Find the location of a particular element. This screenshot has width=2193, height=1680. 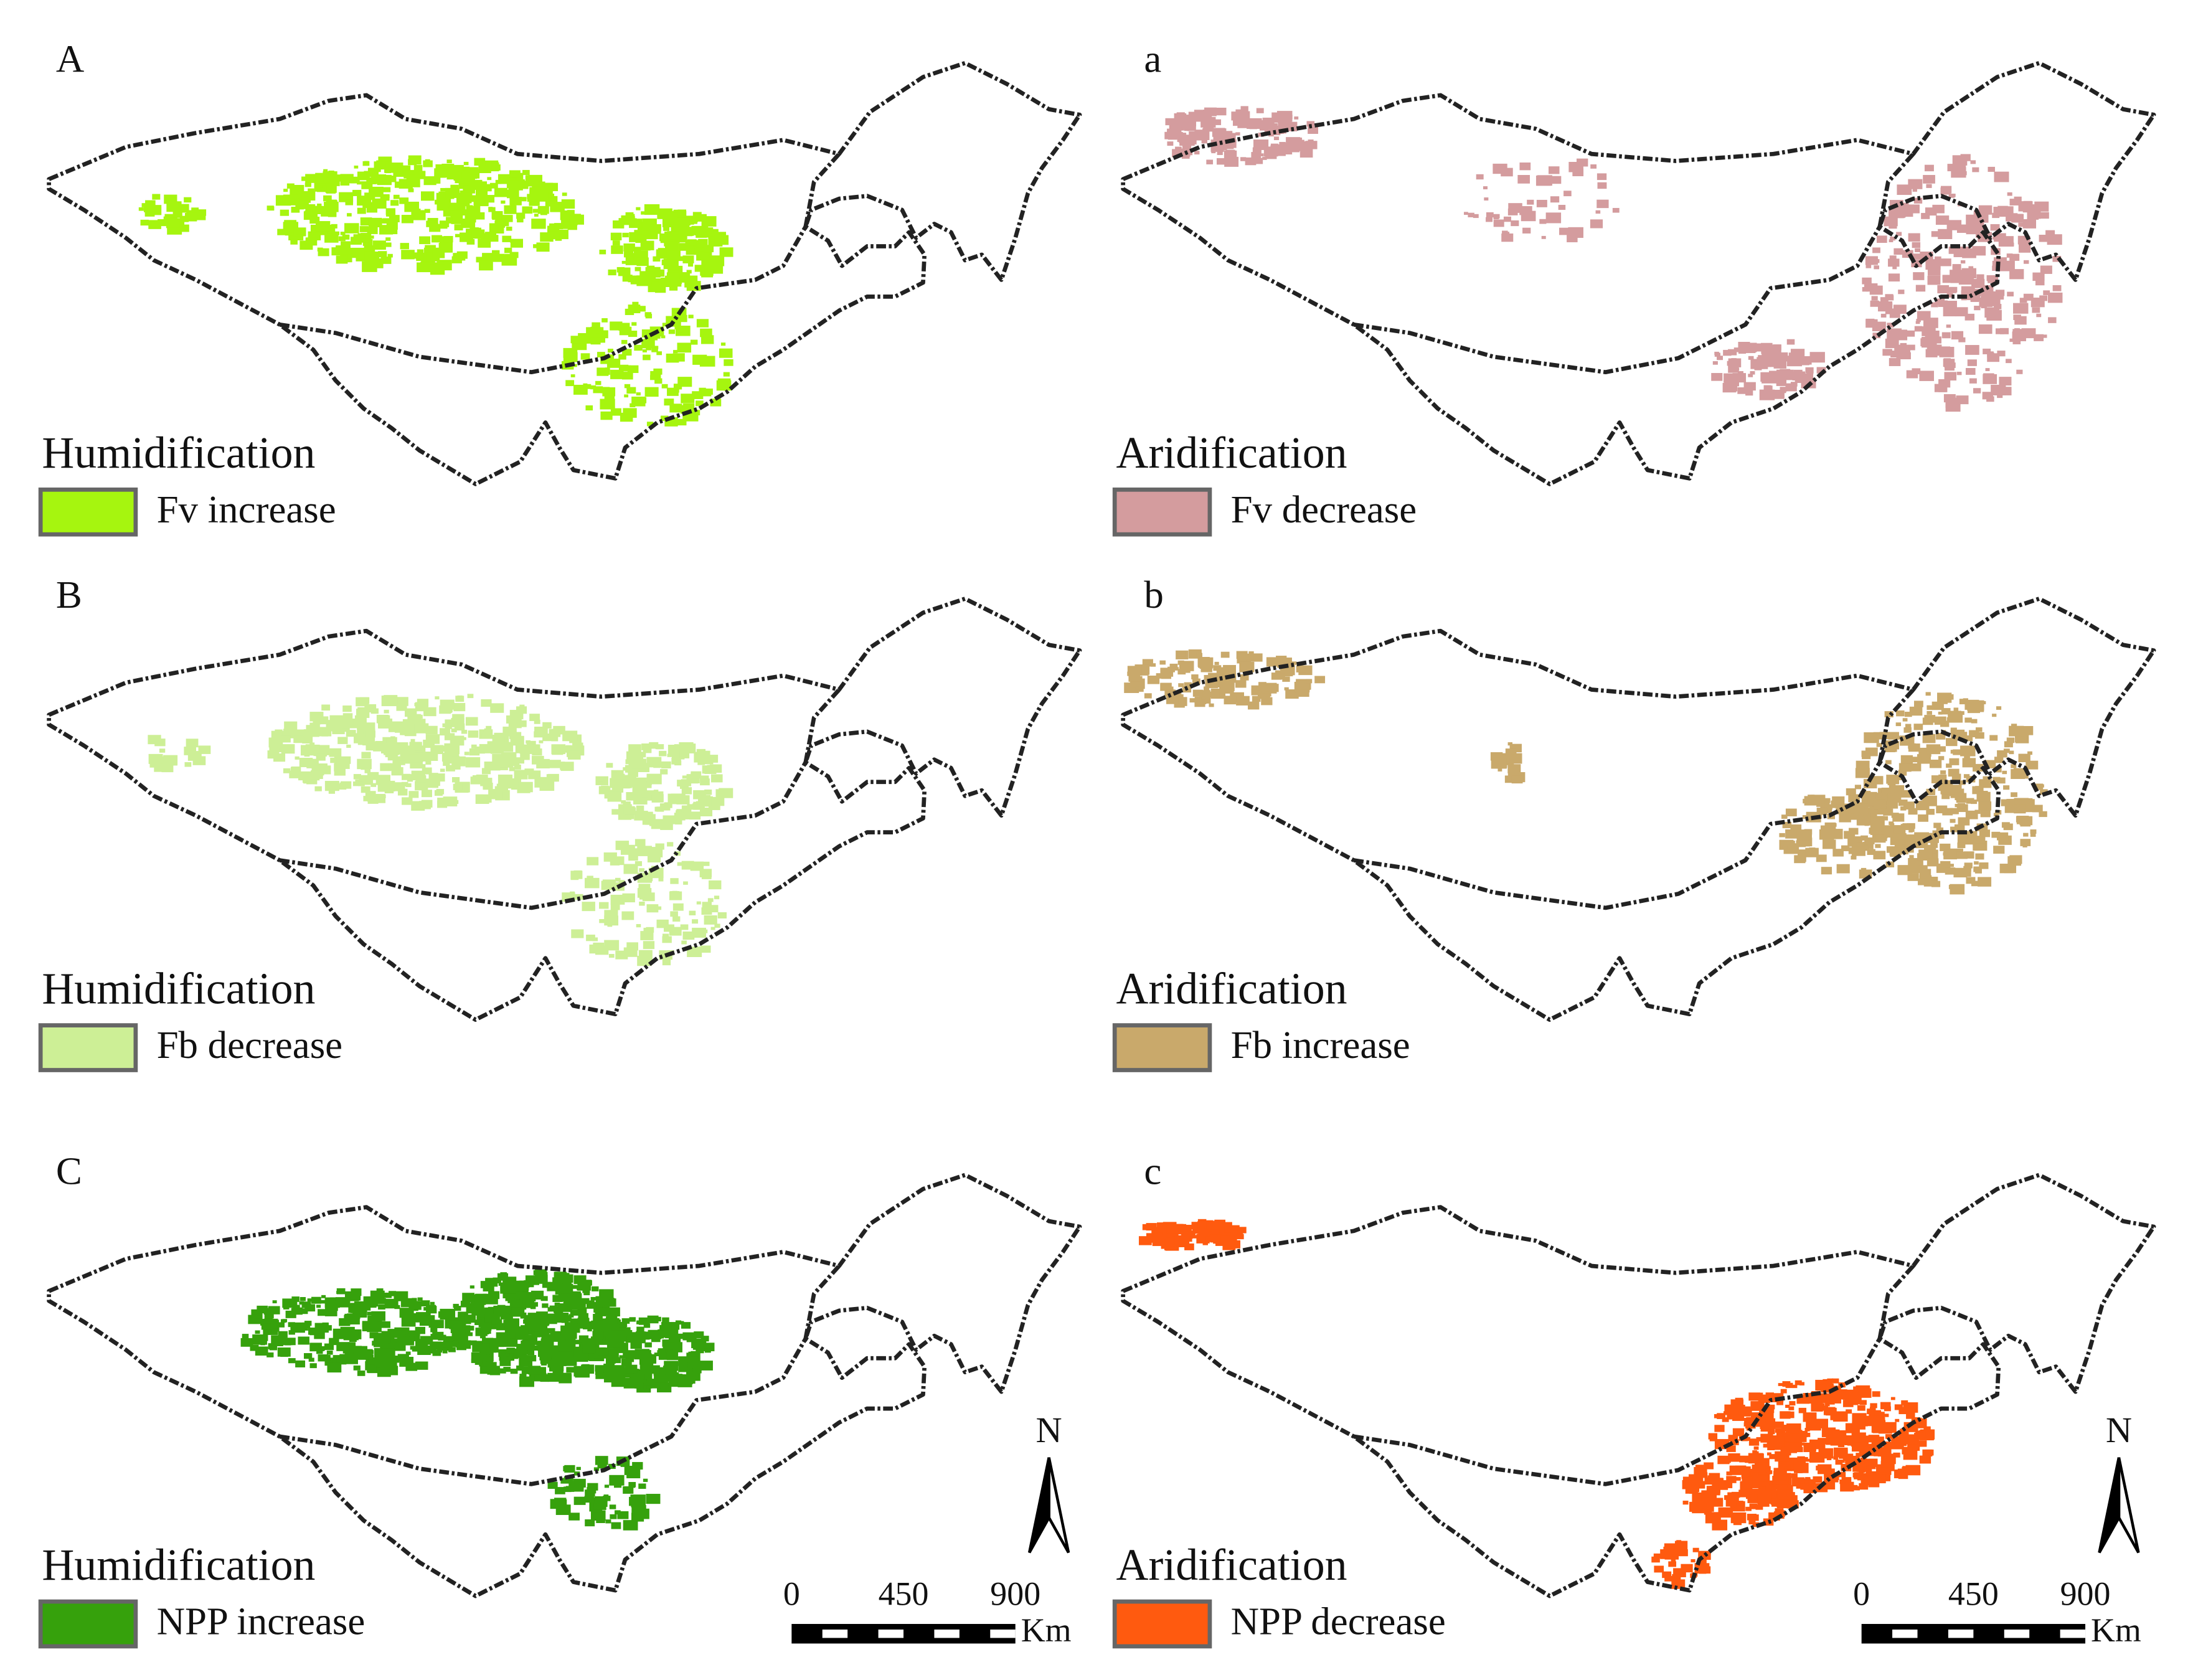

legend-swatch is located at coordinates (88, 1047).